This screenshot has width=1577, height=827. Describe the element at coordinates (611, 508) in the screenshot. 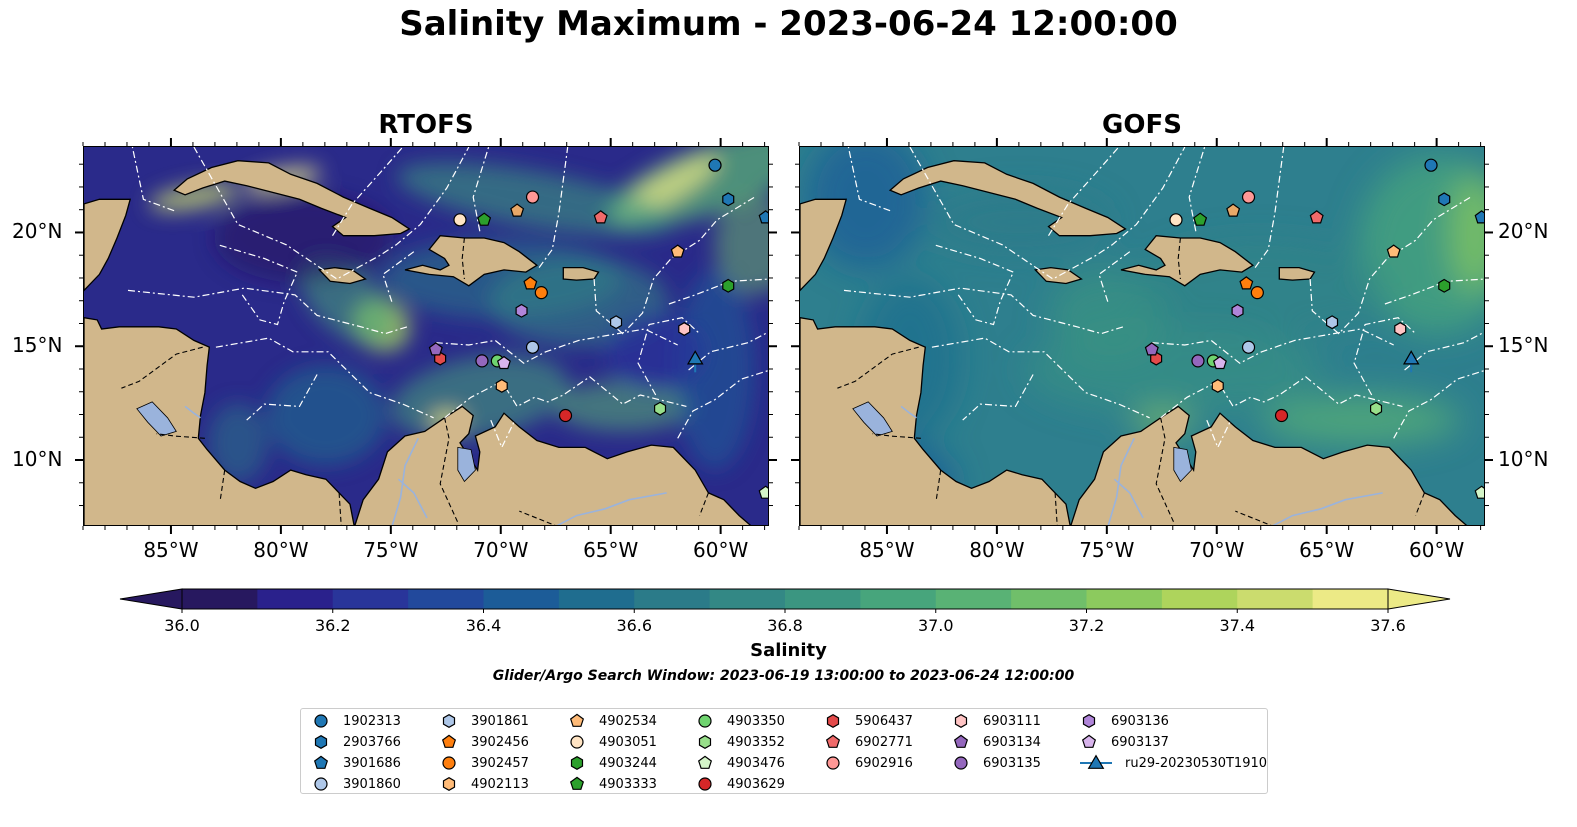

I see `river-line` at that location.